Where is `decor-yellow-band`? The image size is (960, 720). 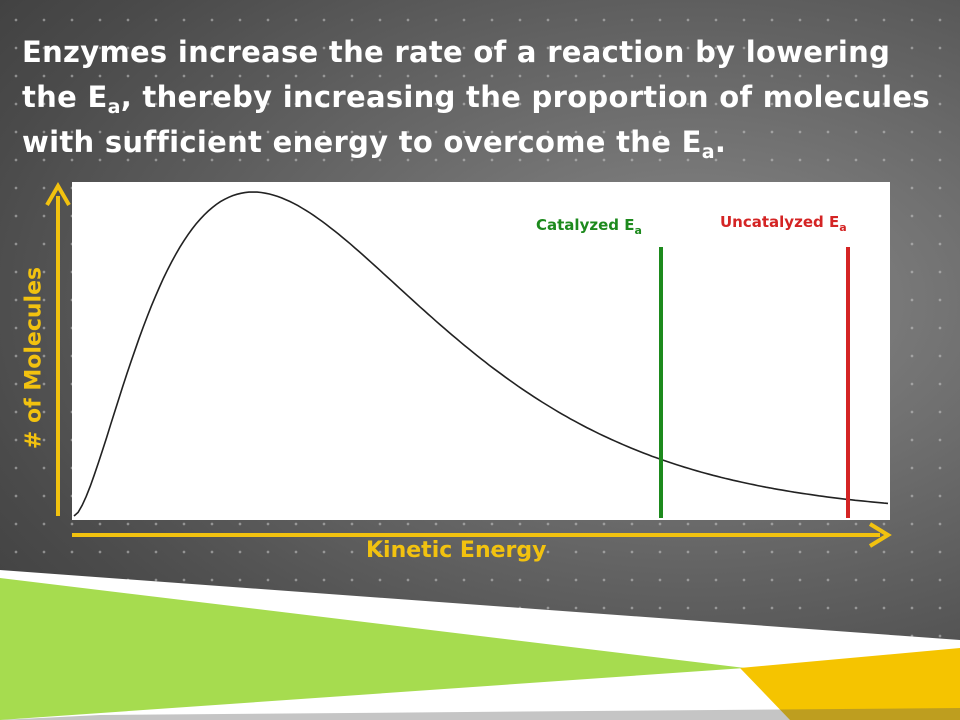
decor-yellow-band is located at coordinates (850, 684).